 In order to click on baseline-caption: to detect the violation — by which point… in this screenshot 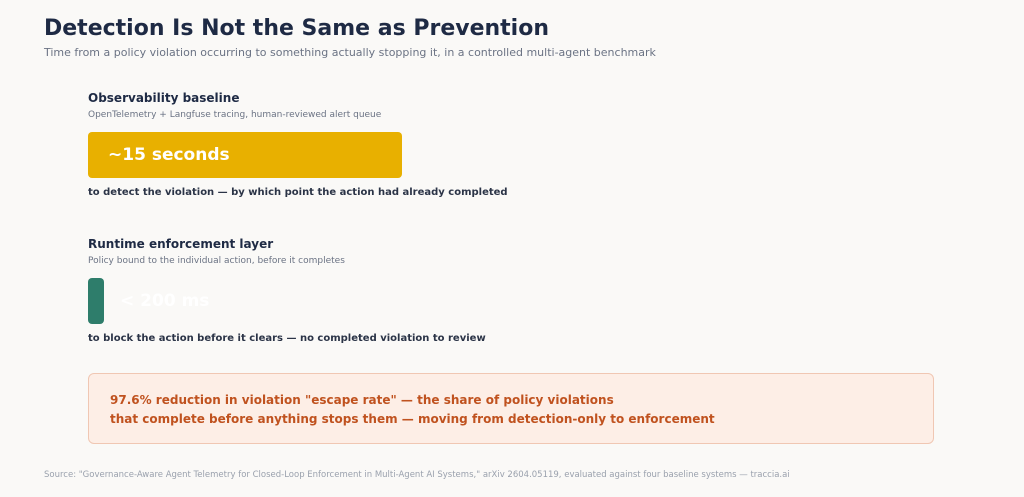, I will do `click(298, 192)`.